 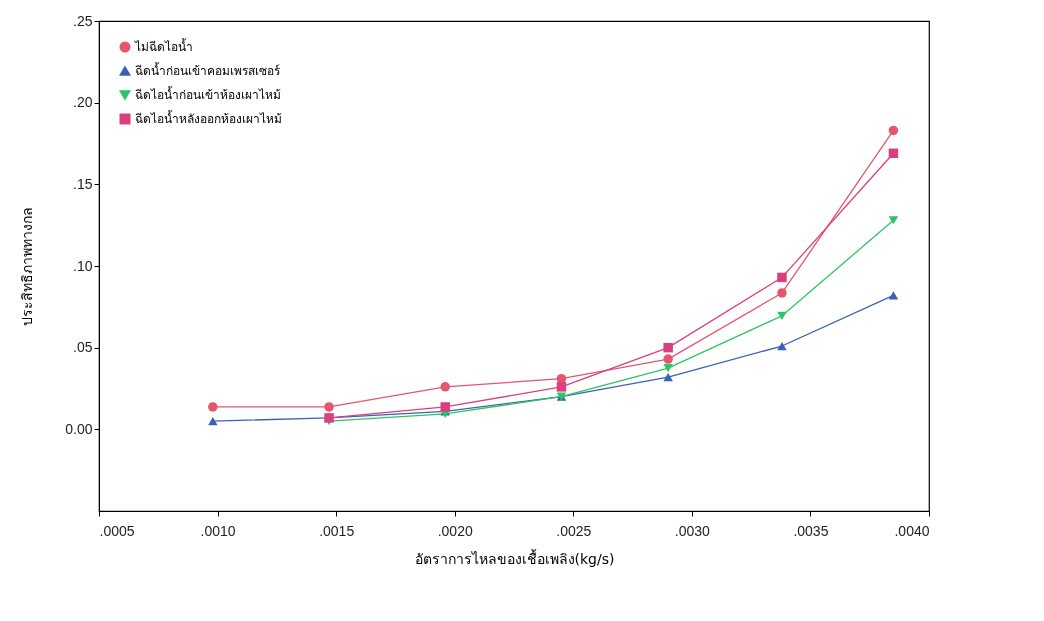 I want to click on x-axis-title: อัตราการไหลของเชื้อเพลิง(kg/s), so click(x=514, y=557).